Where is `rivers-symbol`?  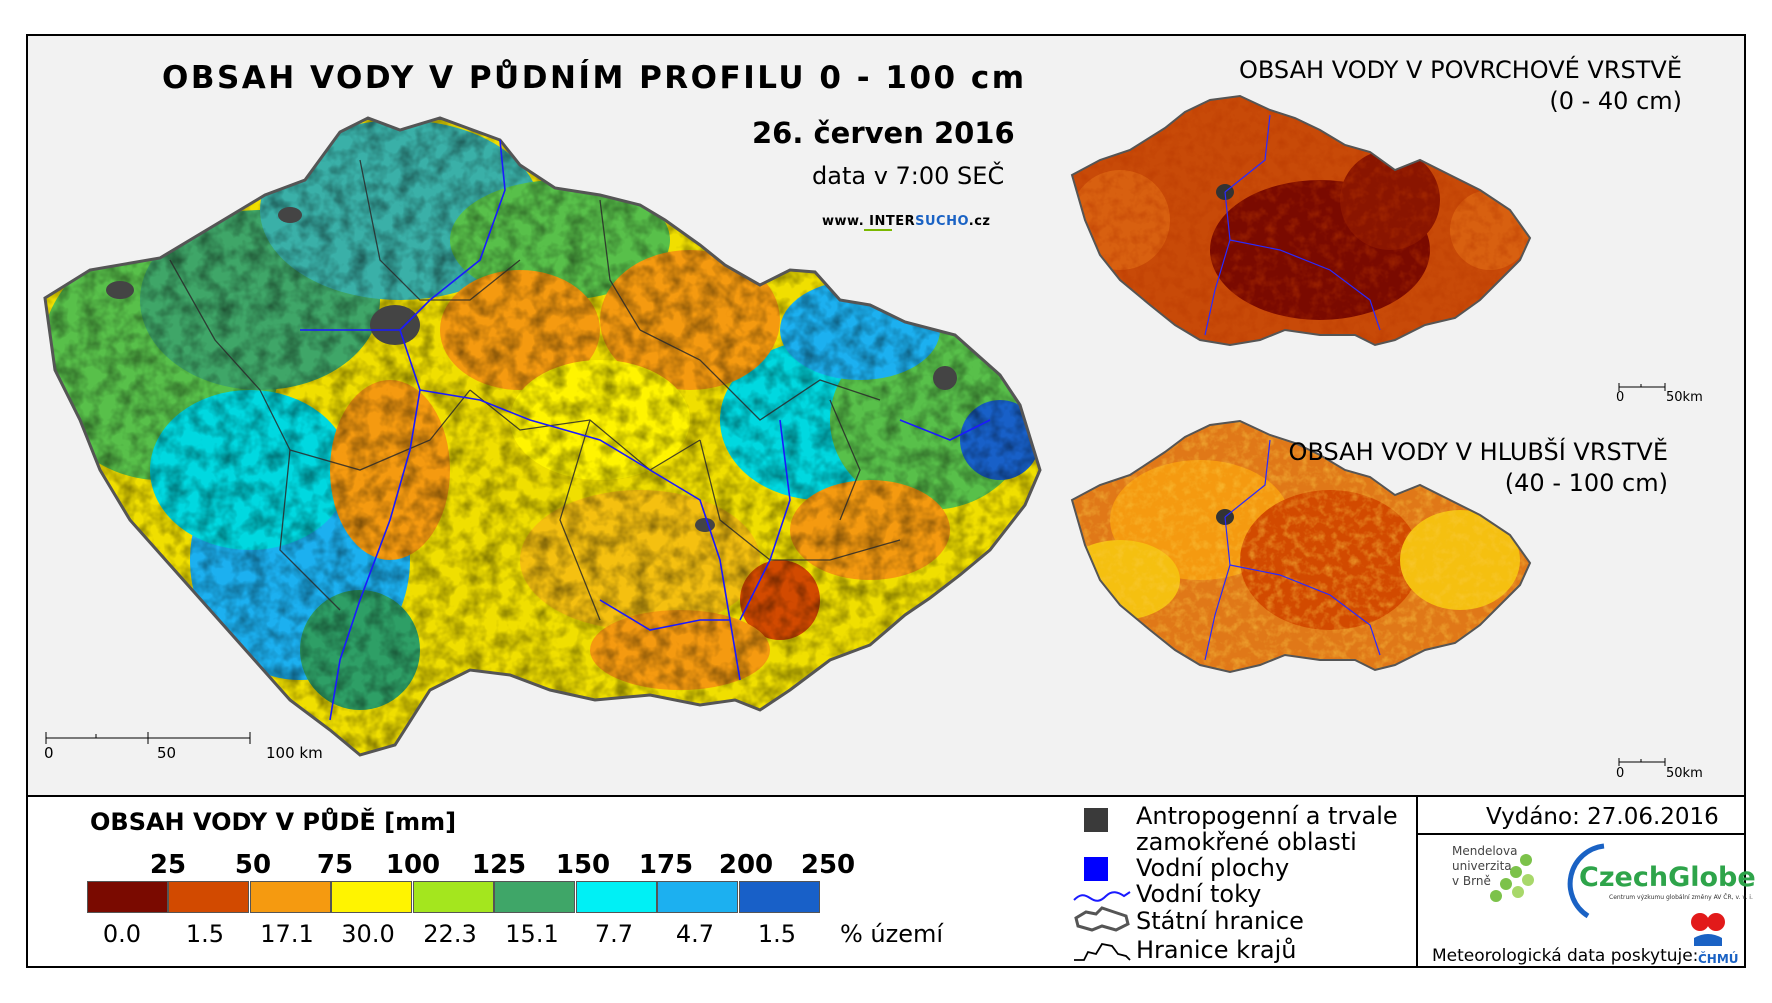 rivers-symbol is located at coordinates (1102, 896).